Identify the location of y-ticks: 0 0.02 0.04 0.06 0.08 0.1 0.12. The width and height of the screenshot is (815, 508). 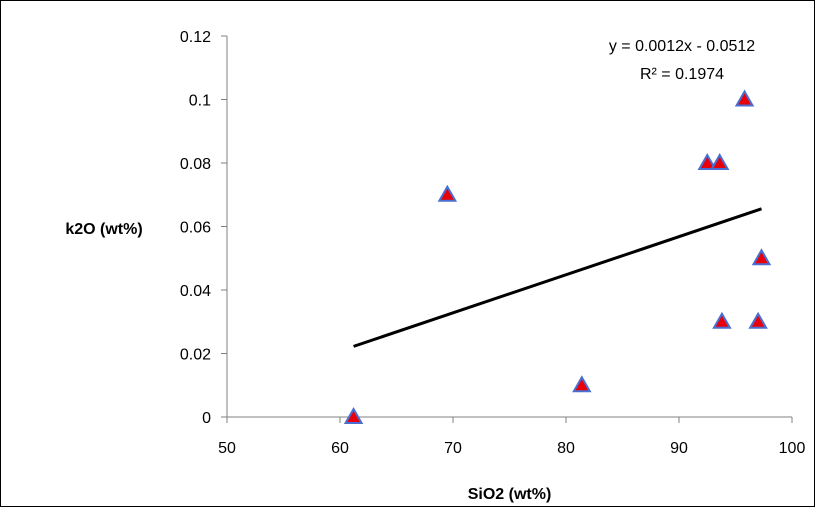
(203, 228).